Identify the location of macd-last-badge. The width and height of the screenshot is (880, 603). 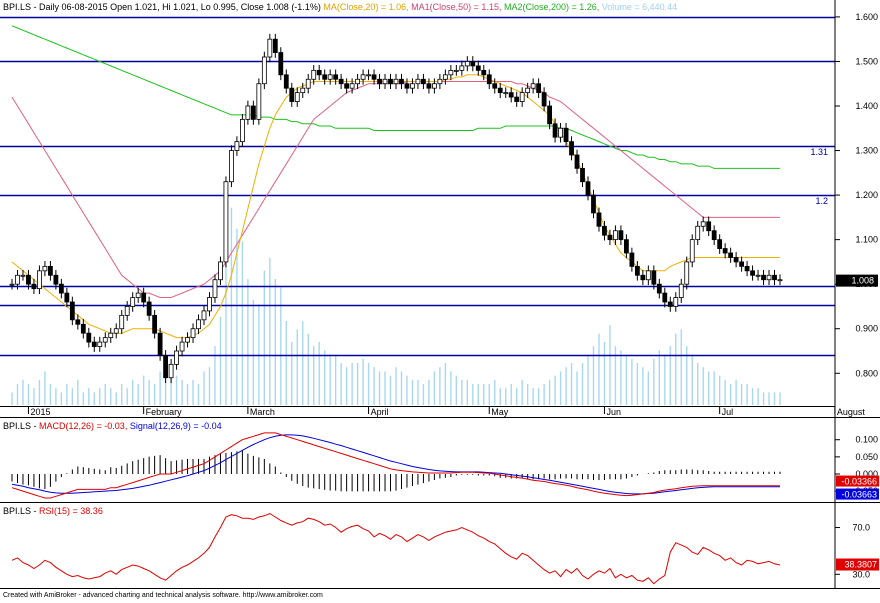
(857, 481).